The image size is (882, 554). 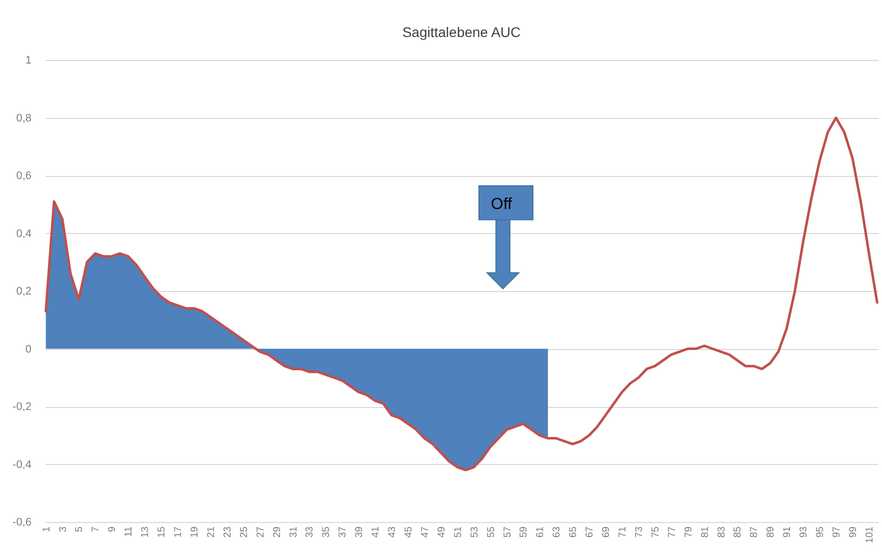 What do you see at coordinates (623, 532) in the screenshot?
I see `x-tick-label: 71` at bounding box center [623, 532].